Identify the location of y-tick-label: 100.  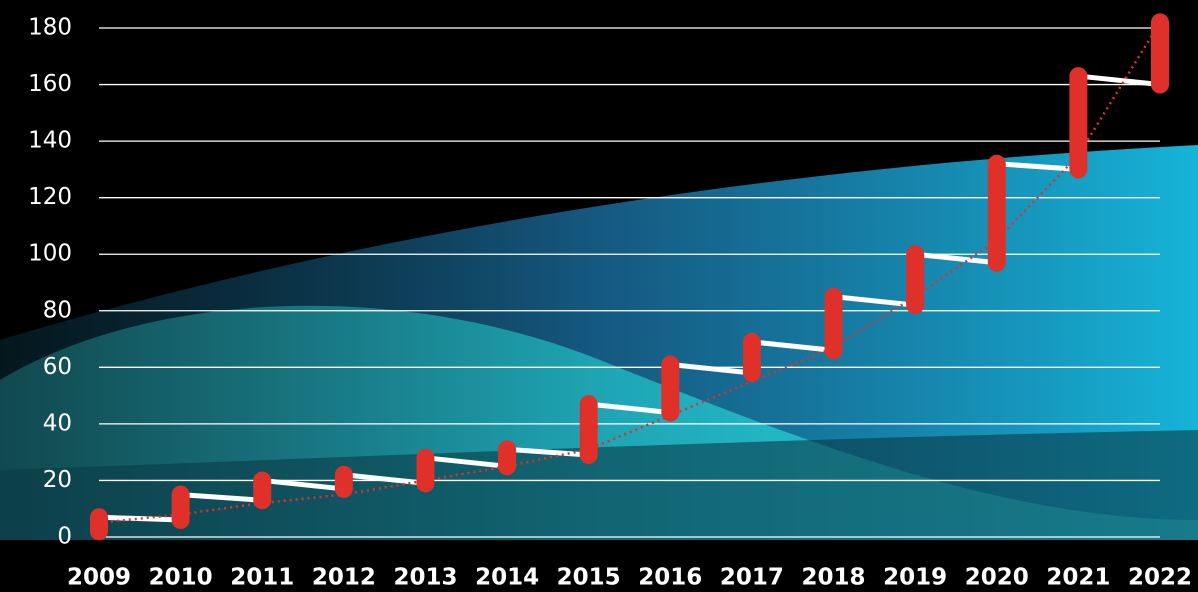
(50, 254).